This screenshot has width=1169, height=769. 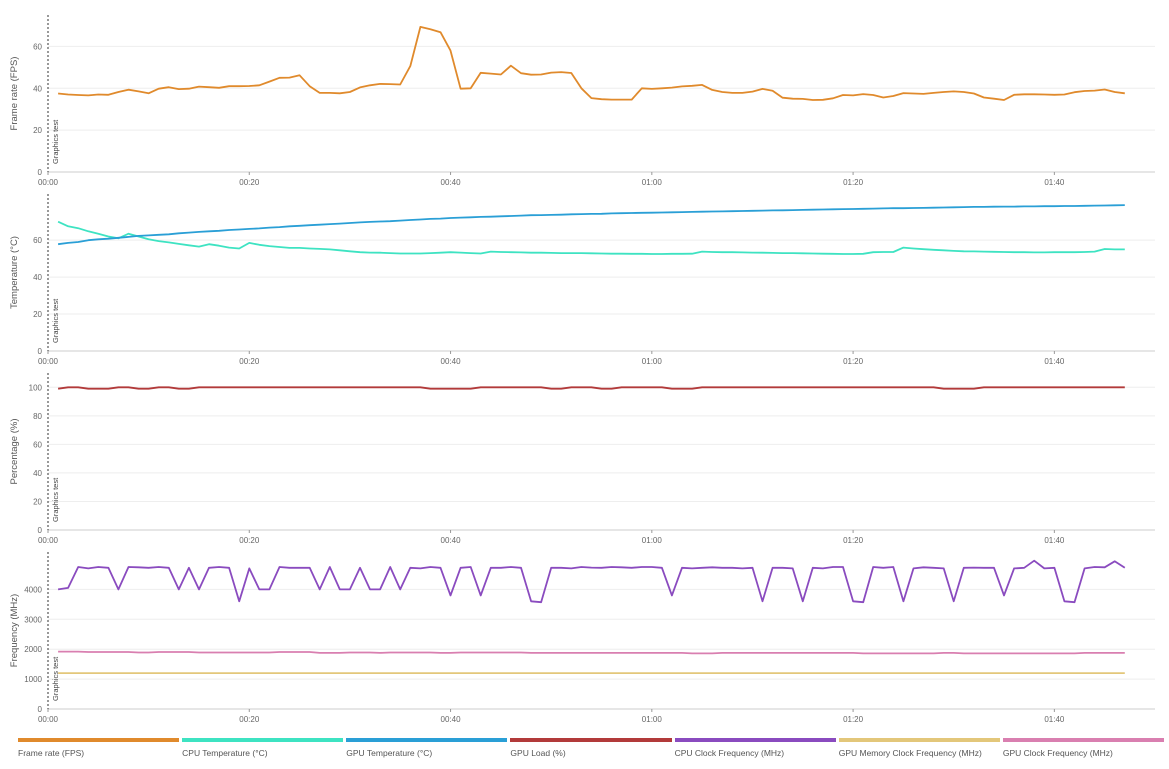 I want to click on y-tick-label: 80, so click(x=37, y=416).